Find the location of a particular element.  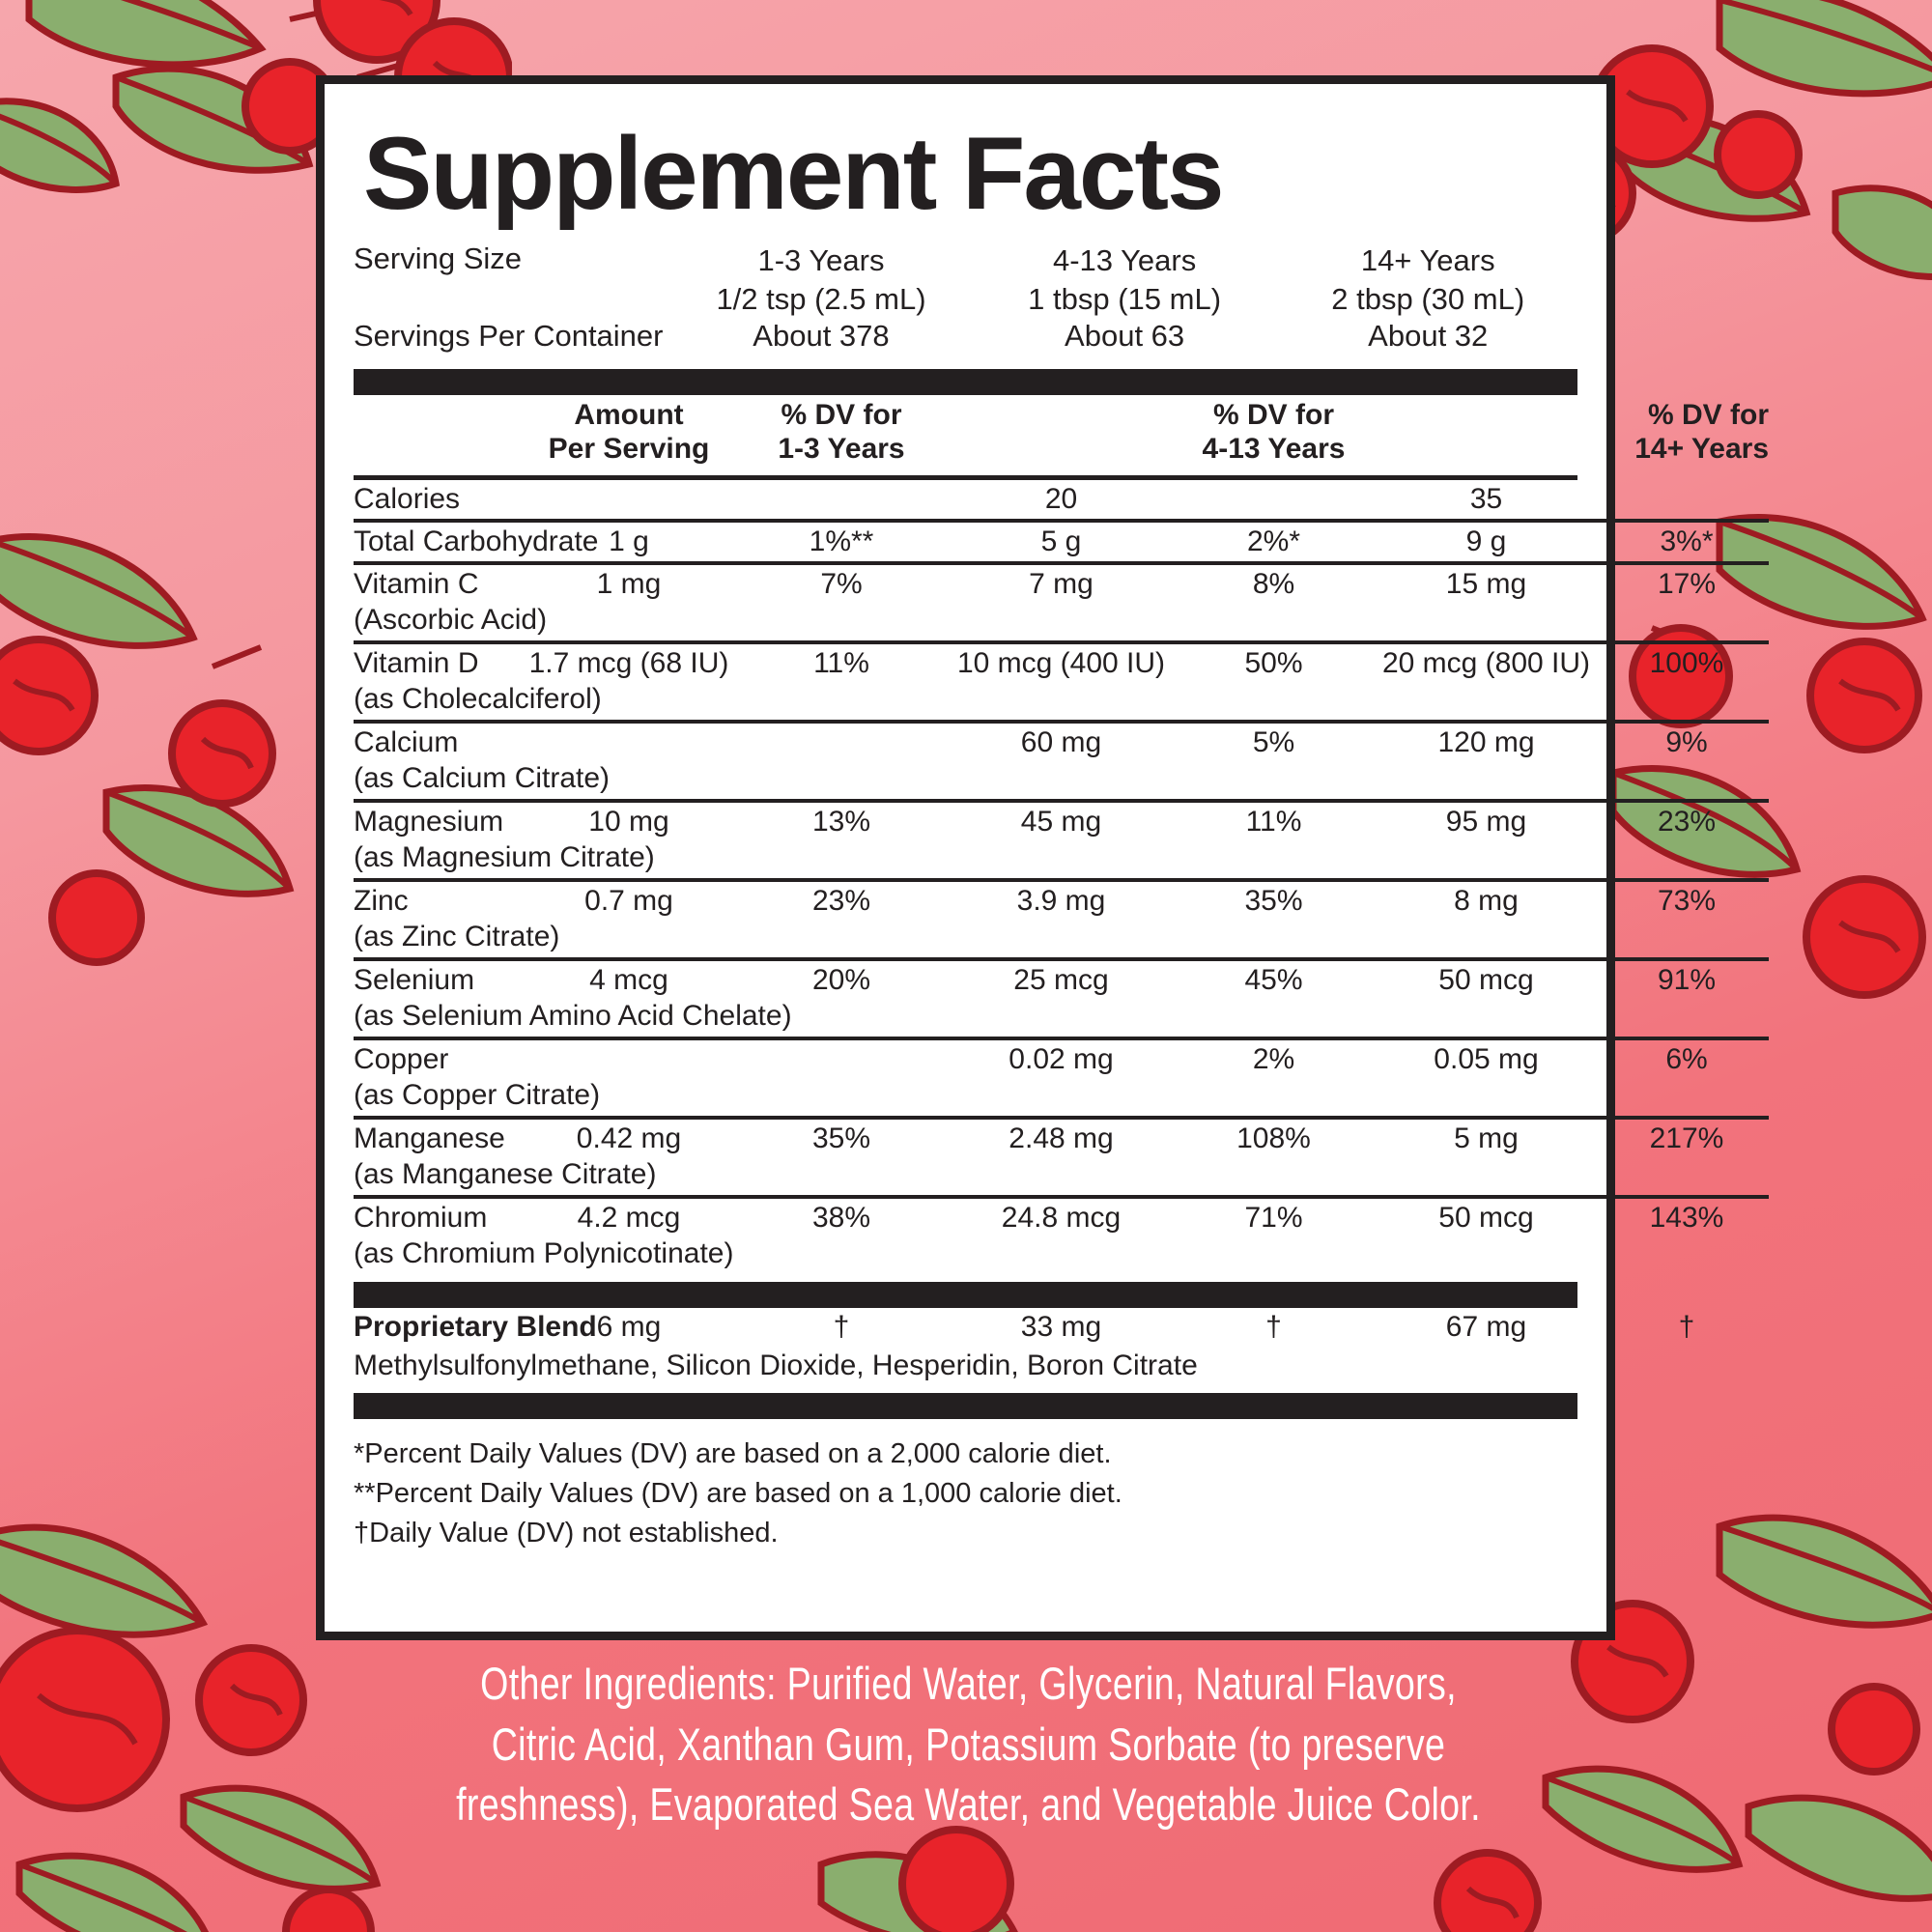

cell-d3: 3%* is located at coordinates (1687, 540).